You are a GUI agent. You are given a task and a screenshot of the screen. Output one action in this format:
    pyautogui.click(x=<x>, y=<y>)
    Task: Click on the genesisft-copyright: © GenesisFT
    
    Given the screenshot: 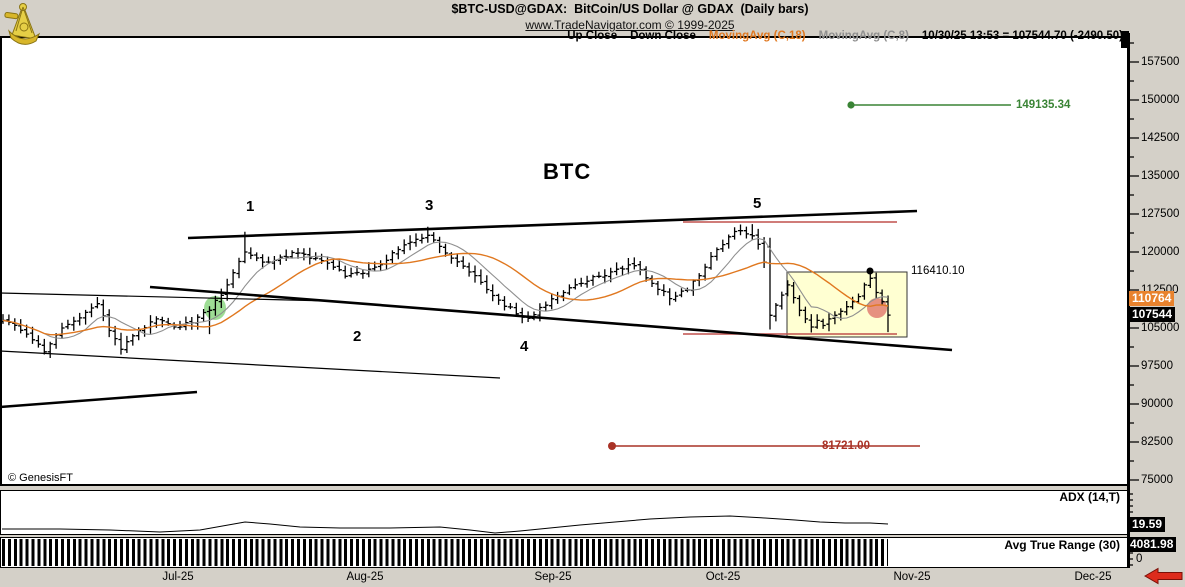 What is the action you would take?
    pyautogui.click(x=40, y=478)
    